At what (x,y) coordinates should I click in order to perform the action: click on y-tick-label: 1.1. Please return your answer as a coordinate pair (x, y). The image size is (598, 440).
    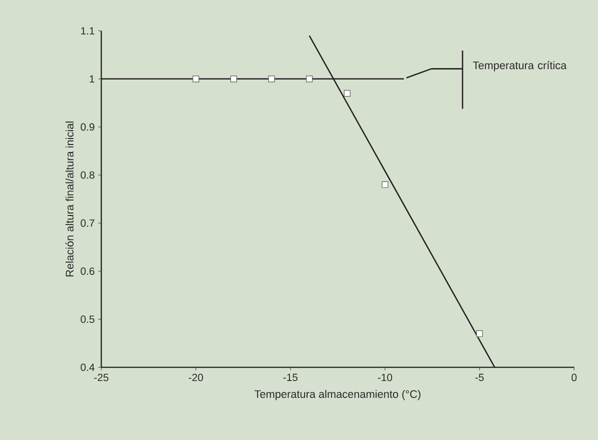
    Looking at the image, I should click on (87, 30).